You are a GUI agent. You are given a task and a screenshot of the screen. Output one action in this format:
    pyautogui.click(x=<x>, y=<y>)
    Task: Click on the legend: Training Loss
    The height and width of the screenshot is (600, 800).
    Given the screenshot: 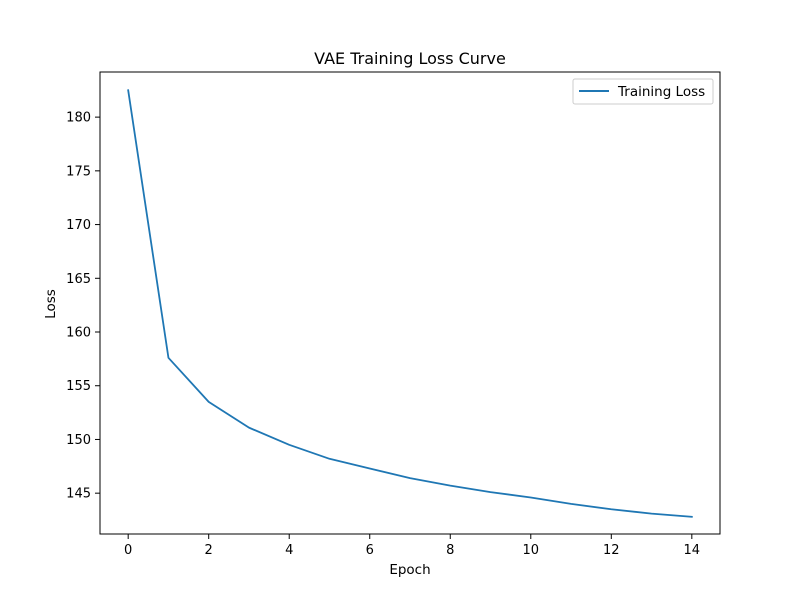 What is the action you would take?
    pyautogui.click(x=643, y=91)
    